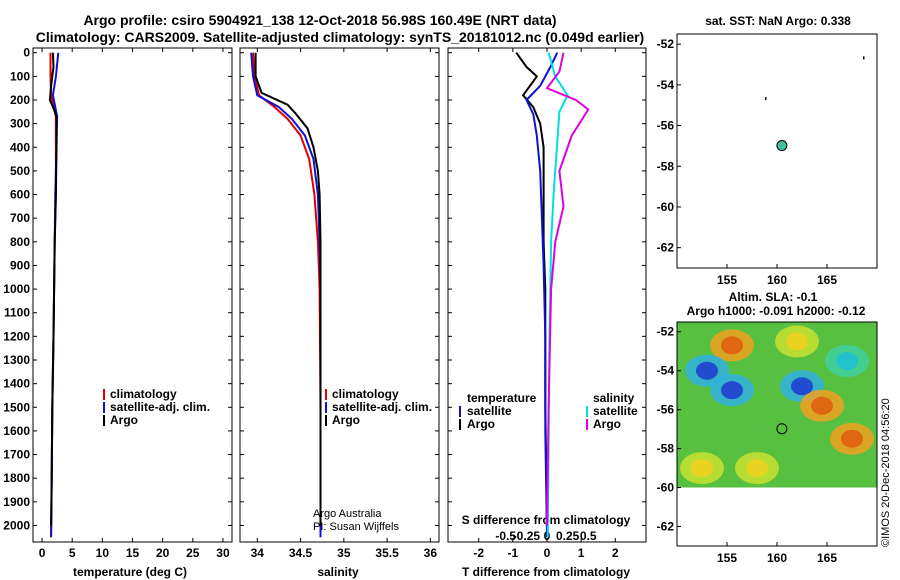  I want to click on sla-heatmap, so click(777, 405).